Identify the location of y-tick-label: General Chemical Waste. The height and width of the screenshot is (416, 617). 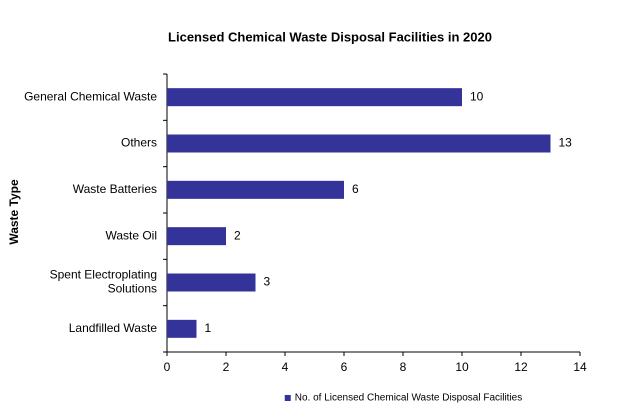
(90, 96).